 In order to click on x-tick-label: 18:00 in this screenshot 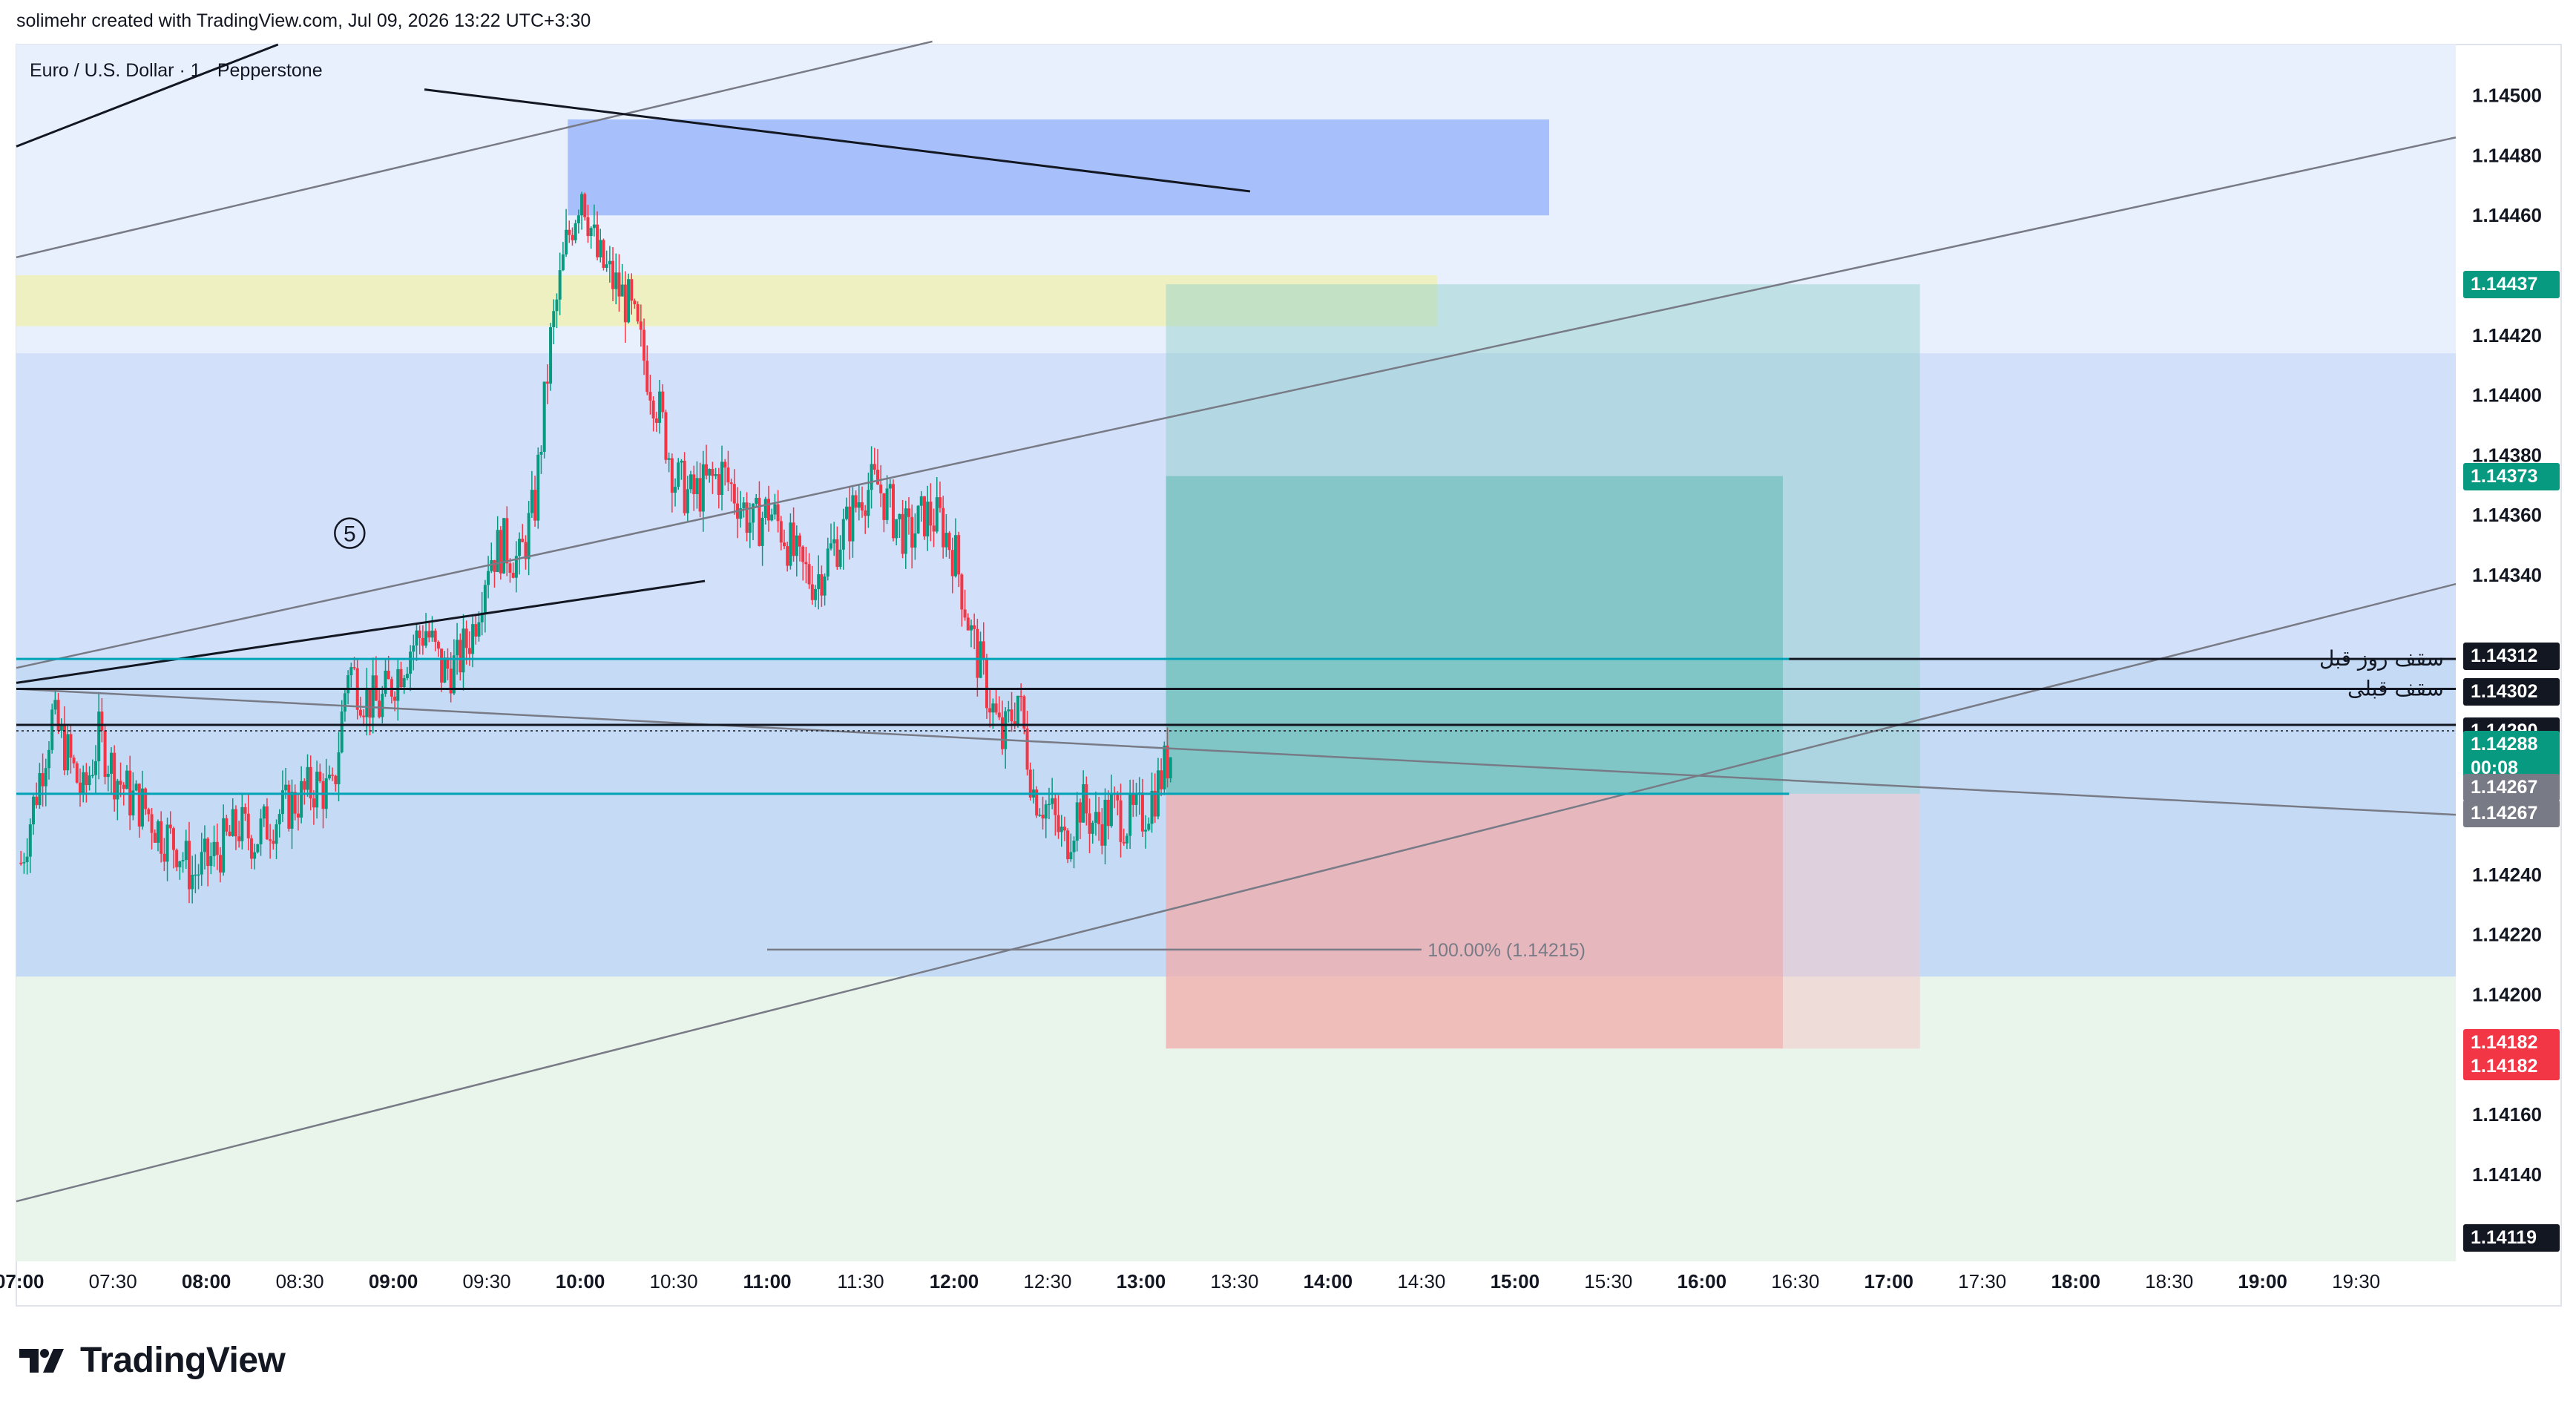, I will do `click(2075, 1281)`.